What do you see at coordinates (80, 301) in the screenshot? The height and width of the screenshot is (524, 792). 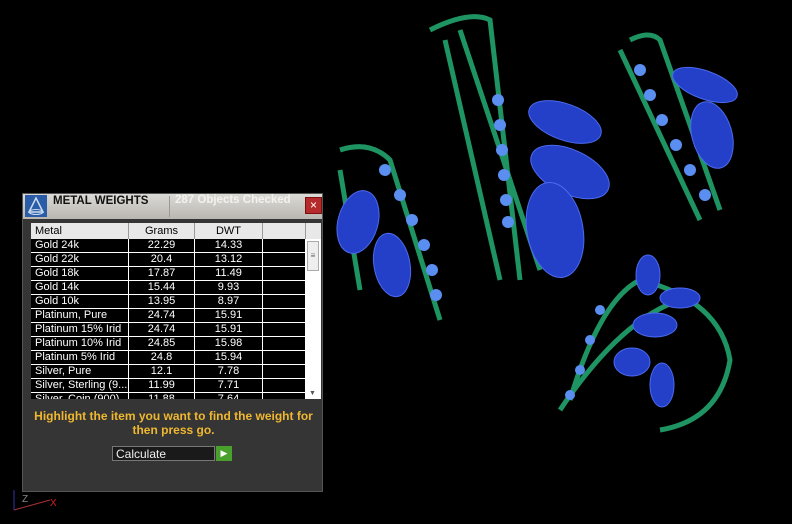 I see `metal-cell: Gold 10k` at bounding box center [80, 301].